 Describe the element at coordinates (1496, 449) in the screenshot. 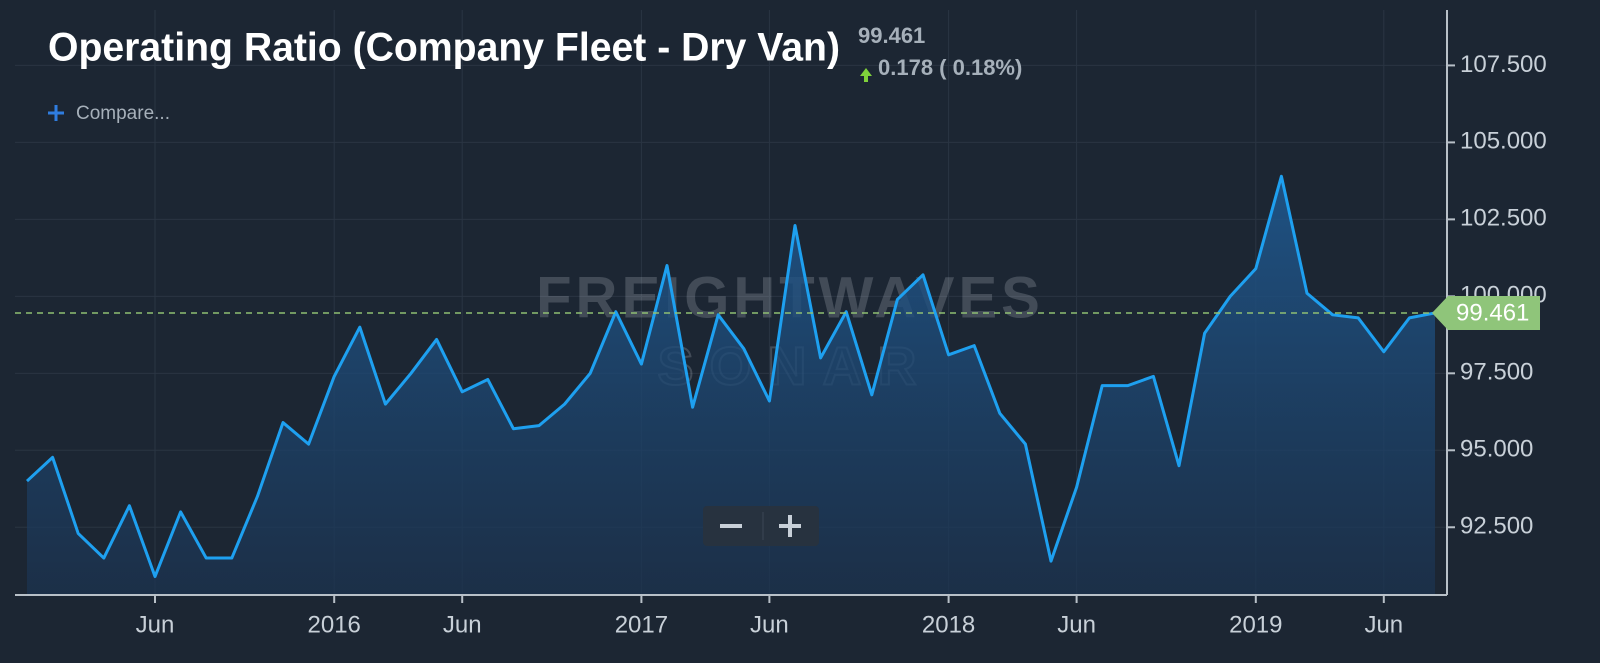

I see `y-tick-label: 95.000` at that location.